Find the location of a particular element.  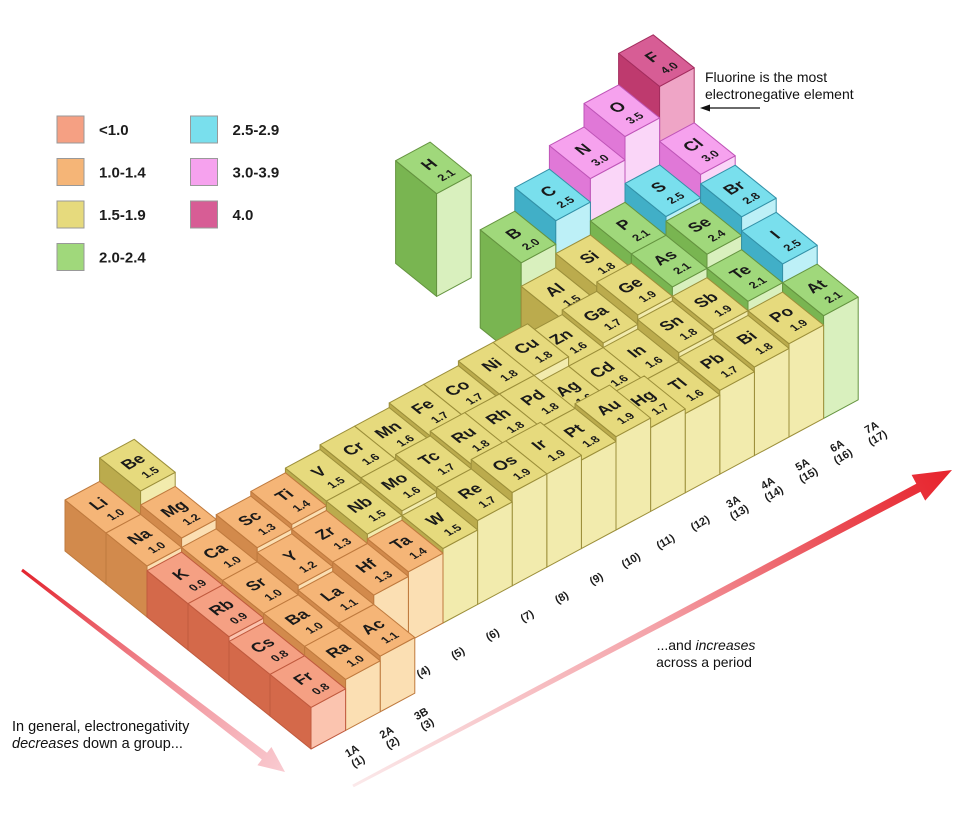

svg-text: (8) is located at coordinates (562, 597).